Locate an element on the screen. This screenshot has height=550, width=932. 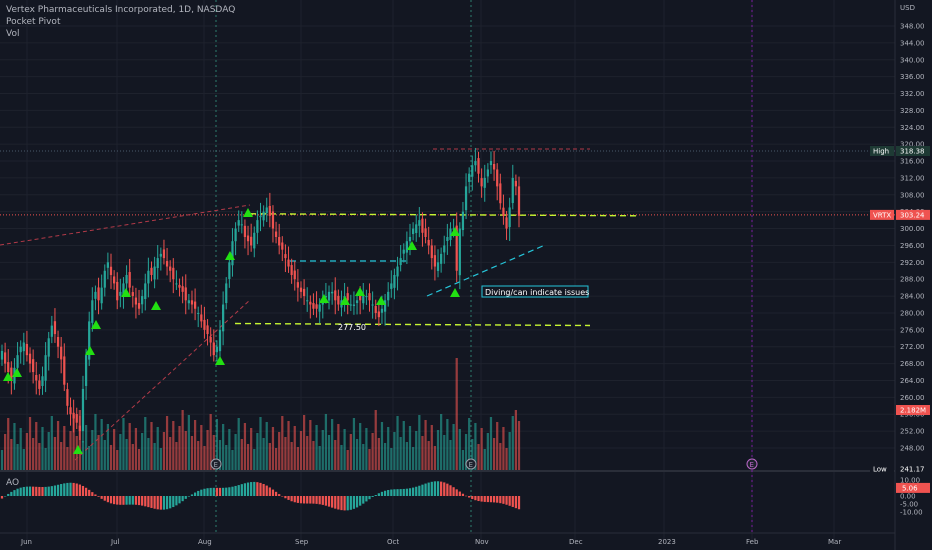
time-tick-label: Oct is located at coordinates (393, 542).